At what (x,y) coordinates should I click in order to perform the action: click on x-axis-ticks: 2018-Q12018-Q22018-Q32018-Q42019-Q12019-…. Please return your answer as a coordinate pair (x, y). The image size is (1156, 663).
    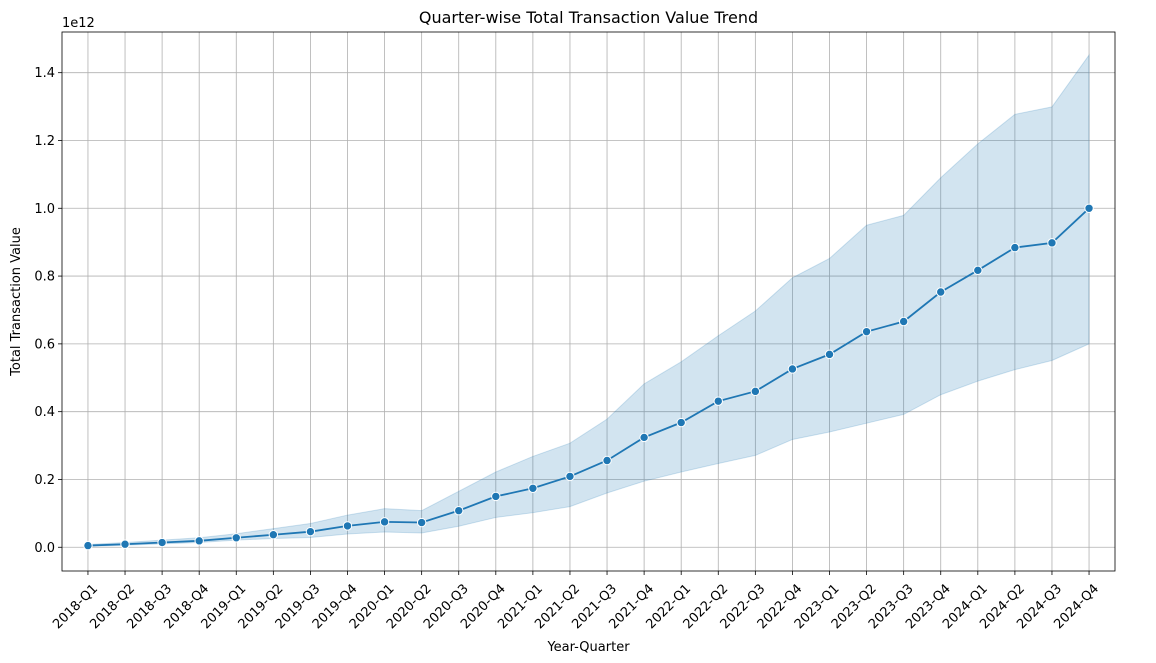
    Looking at the image, I should click on (576, 601).